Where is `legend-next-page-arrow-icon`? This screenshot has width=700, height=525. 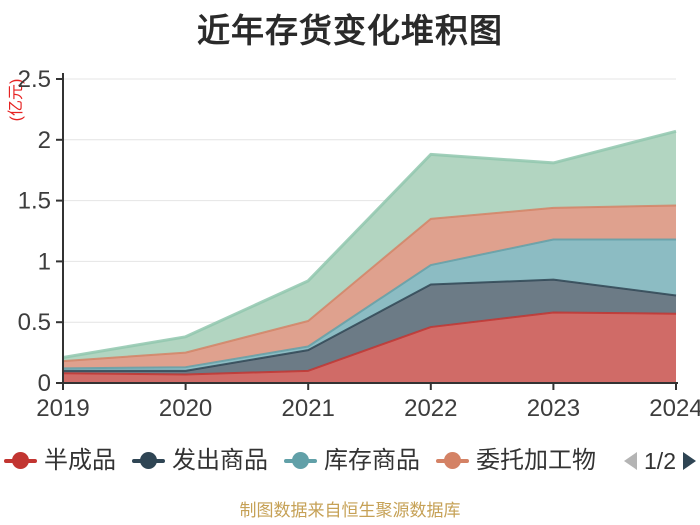 legend-next-page-arrow-icon is located at coordinates (689, 461).